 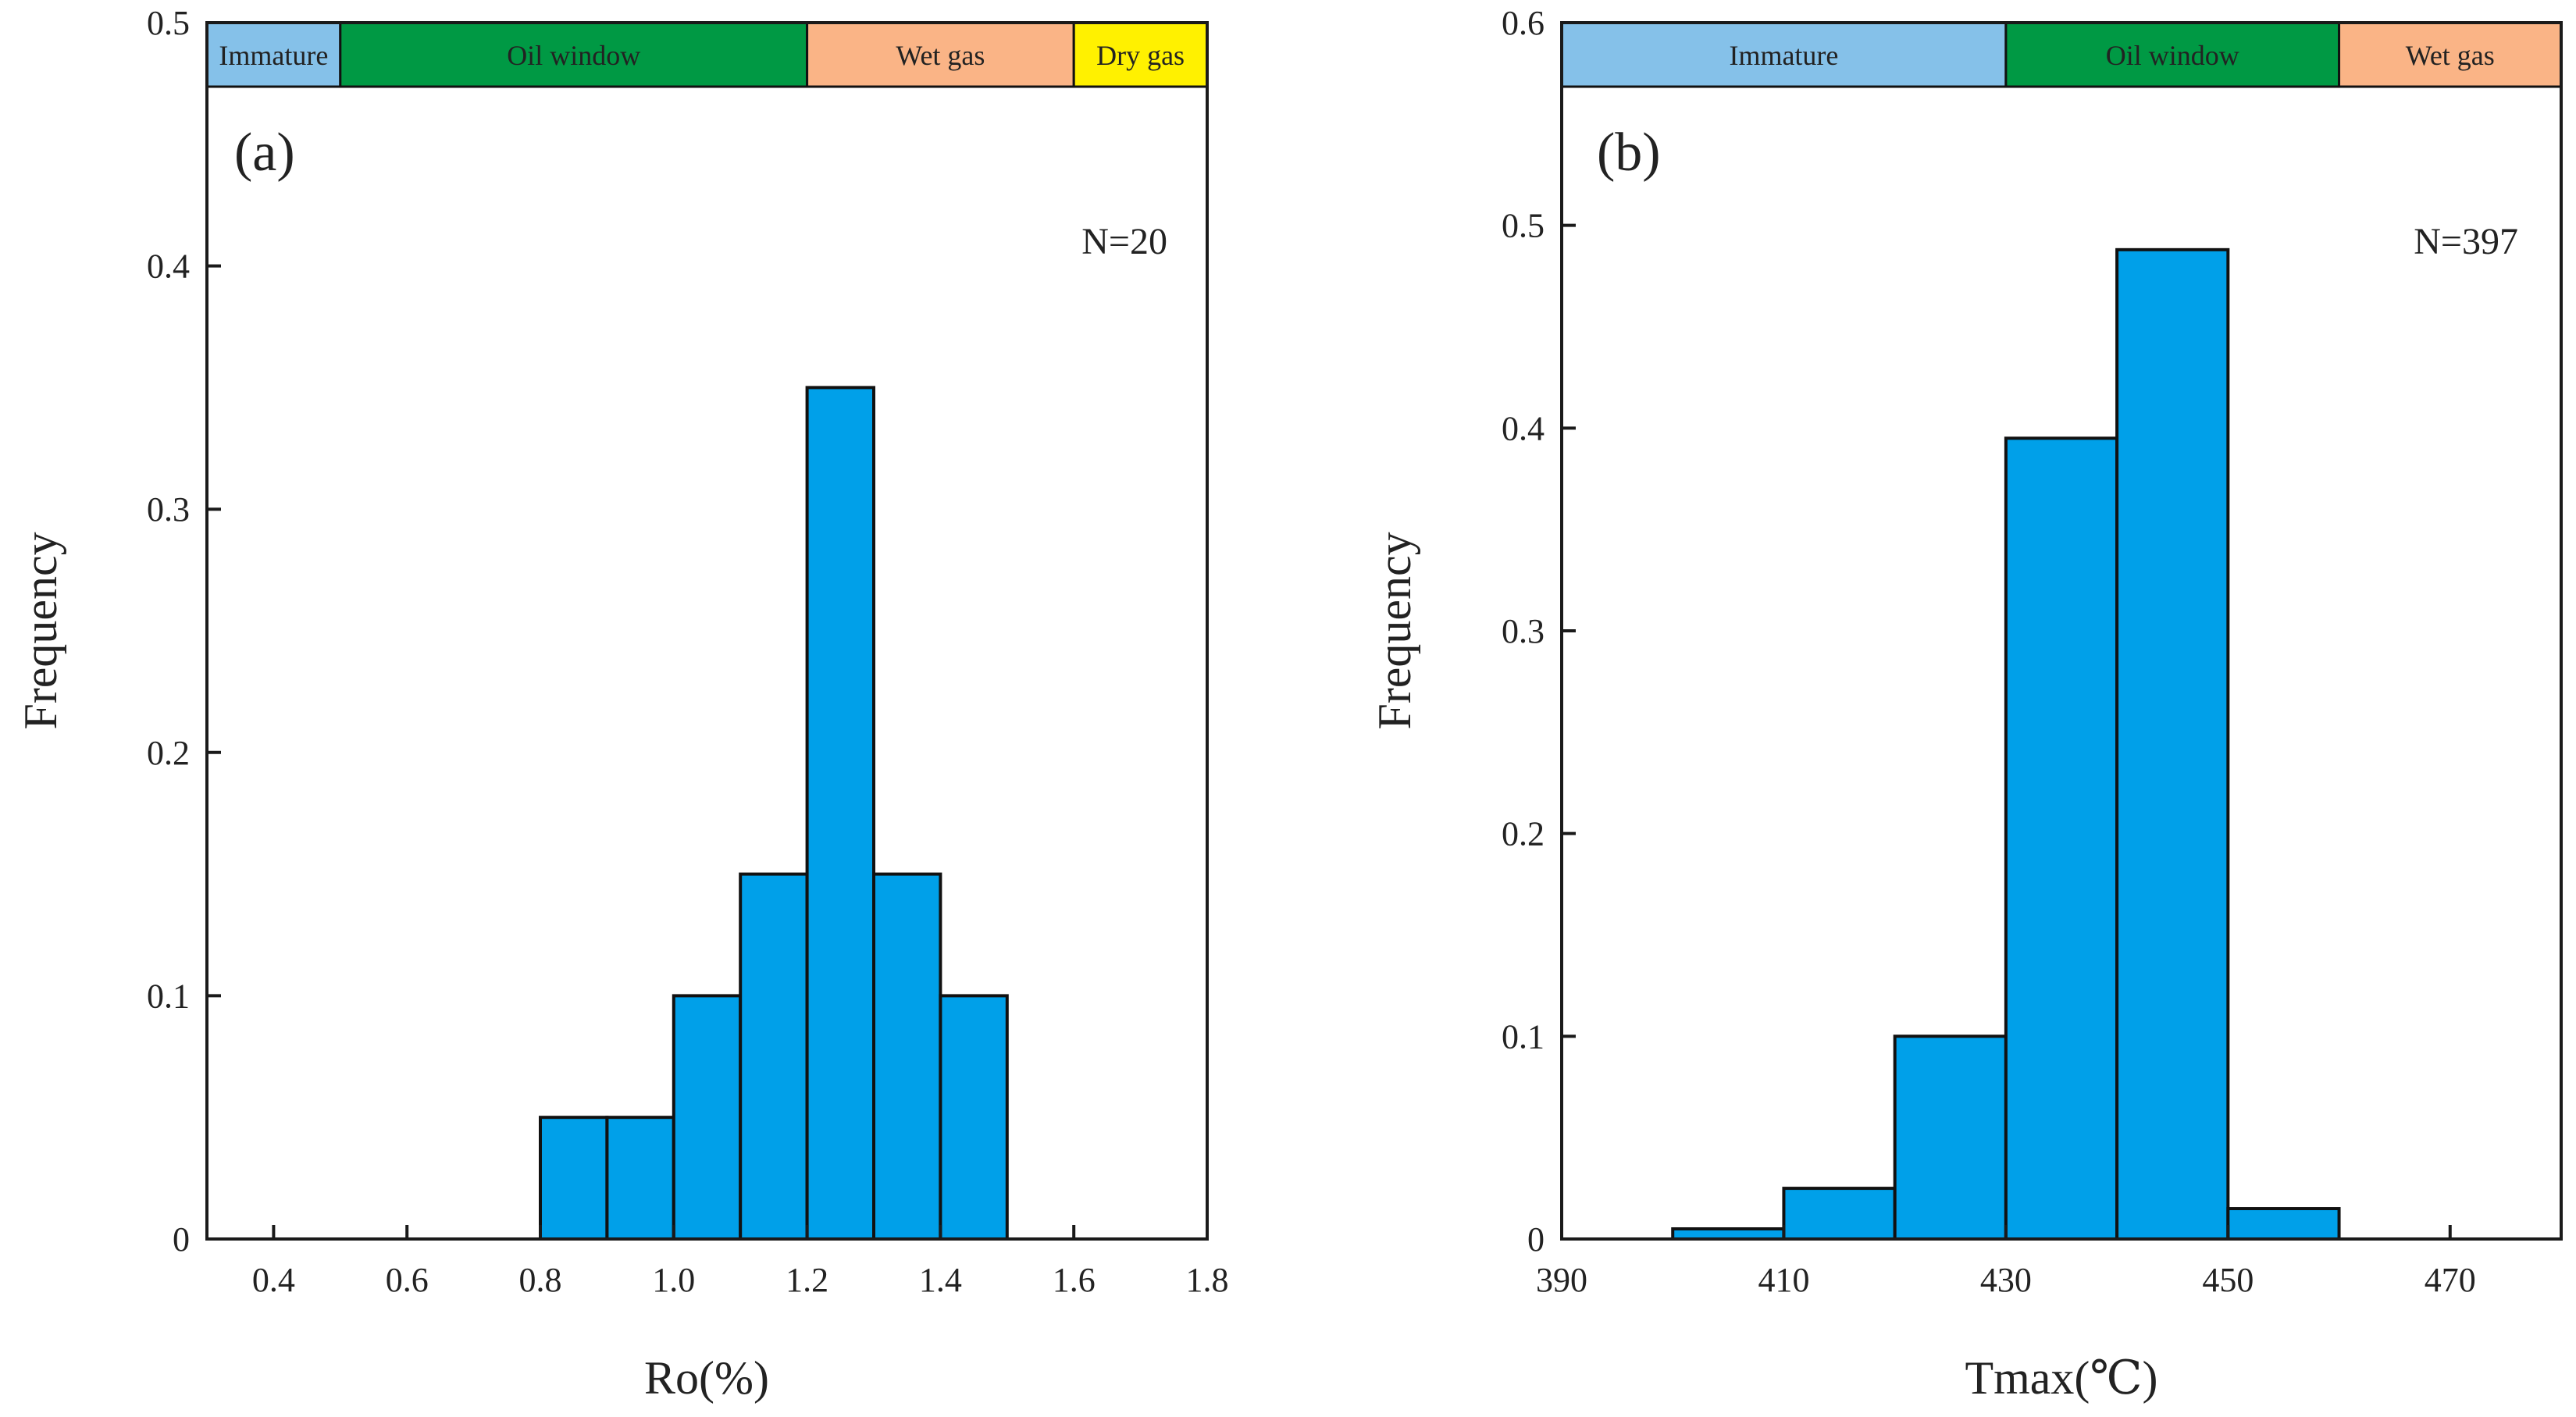 I want to click on x-tick-label-b-4: 470, so click(x=2450, y=1280).